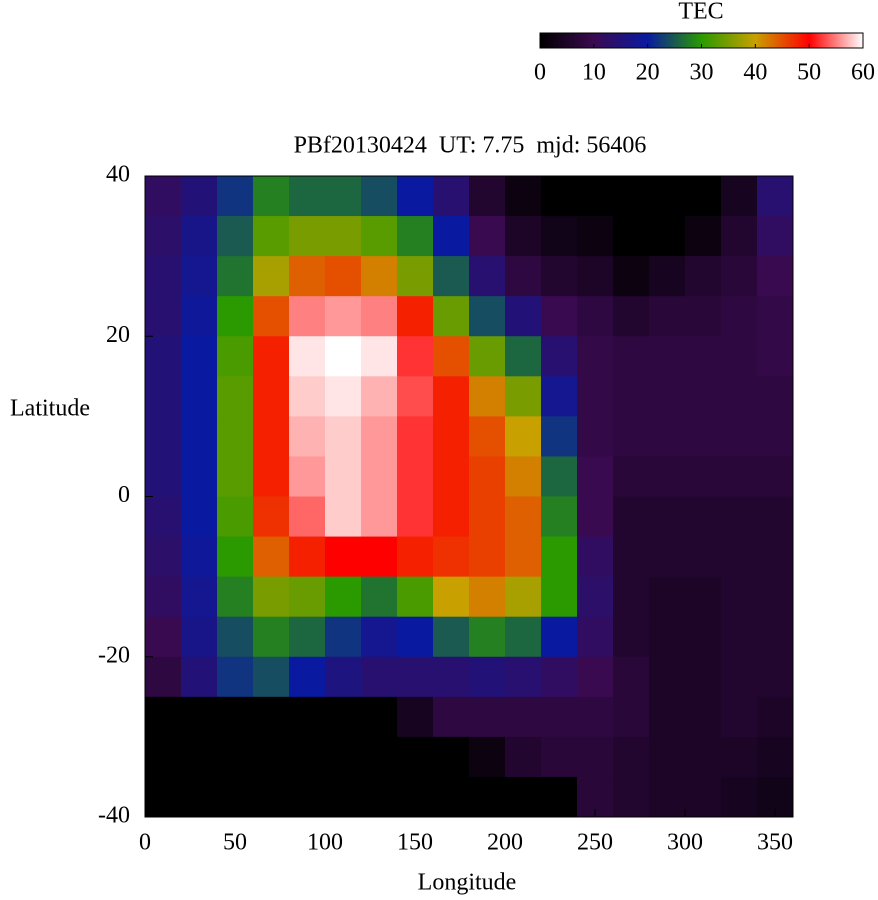 The image size is (878, 900). Describe the element at coordinates (755, 73) in the screenshot. I see `colorbar-tick-label: 40` at that location.